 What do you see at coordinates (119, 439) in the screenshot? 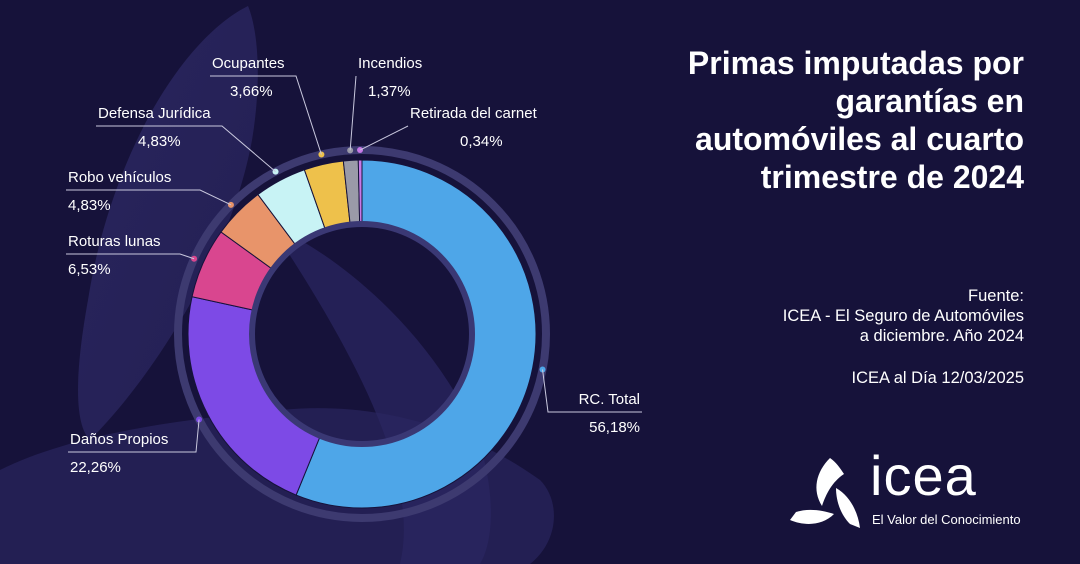
I see `label-danos-propios: Daños Propios` at bounding box center [119, 439].